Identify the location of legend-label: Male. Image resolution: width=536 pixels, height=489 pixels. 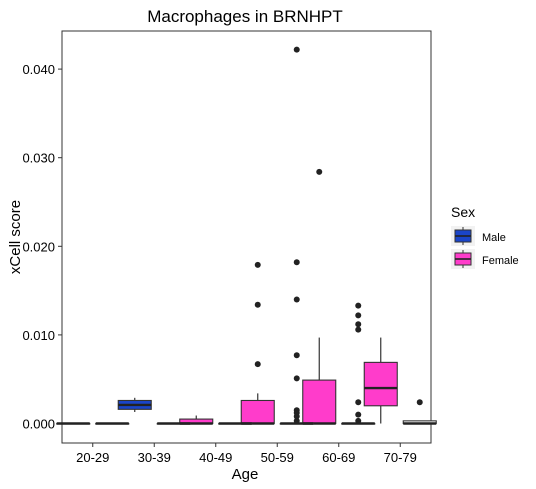
(494, 238).